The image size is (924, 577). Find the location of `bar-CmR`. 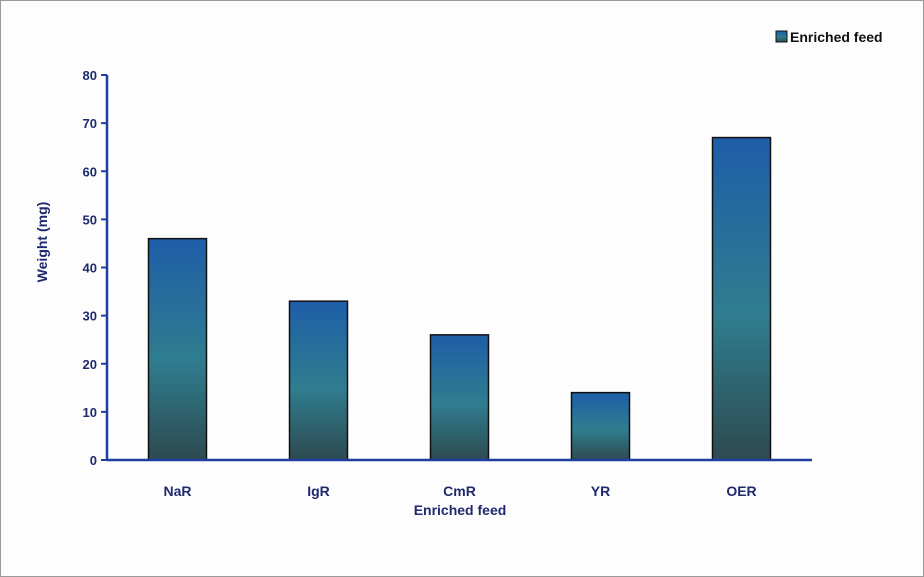

bar-CmR is located at coordinates (459, 397).